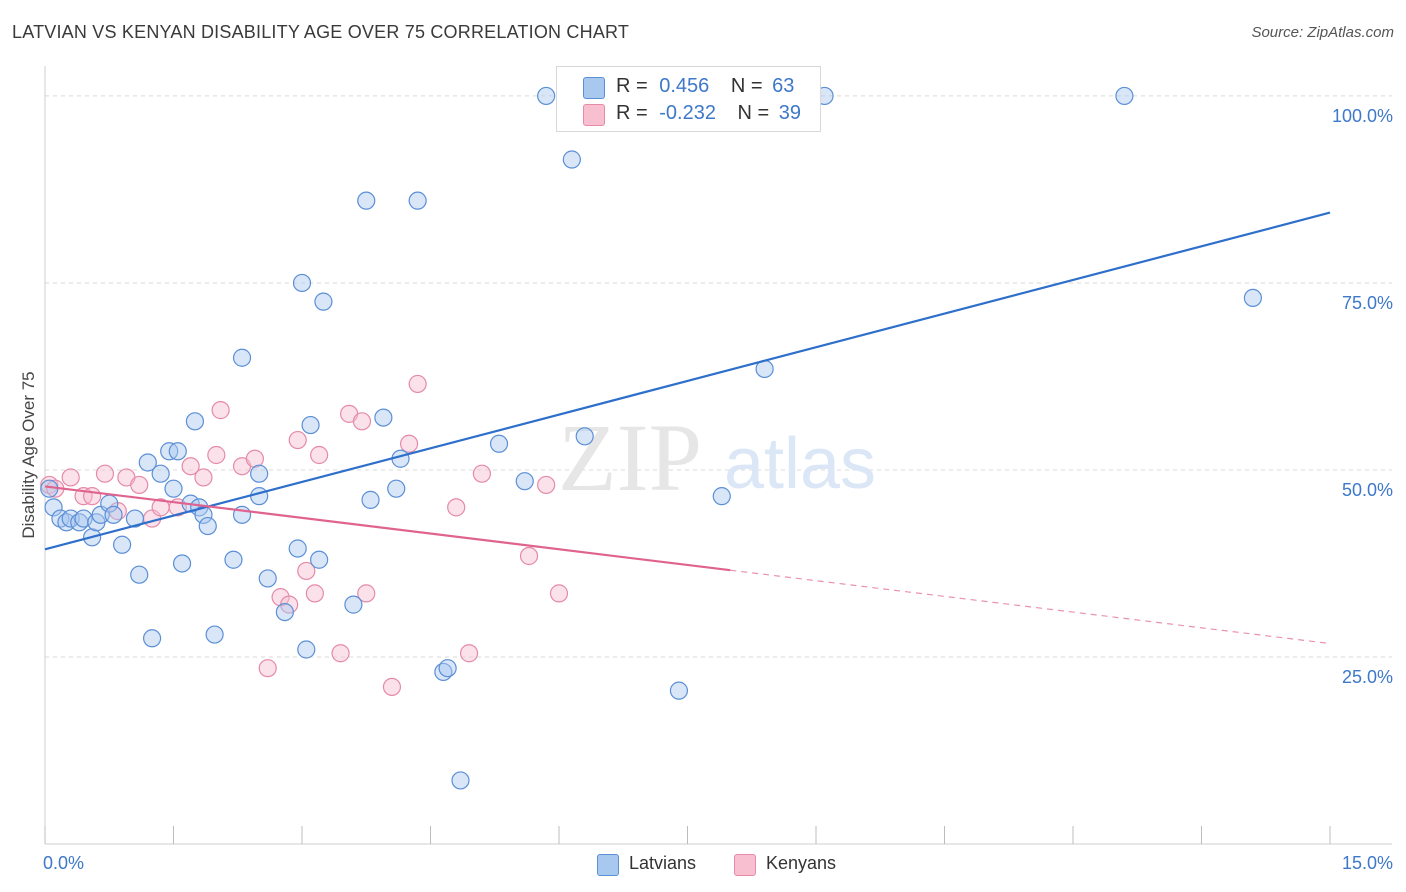 This screenshot has width=1406, height=892. What do you see at coordinates (1362, 116) in the screenshot?
I see `y-tick-label: 100.0%` at bounding box center [1362, 116].